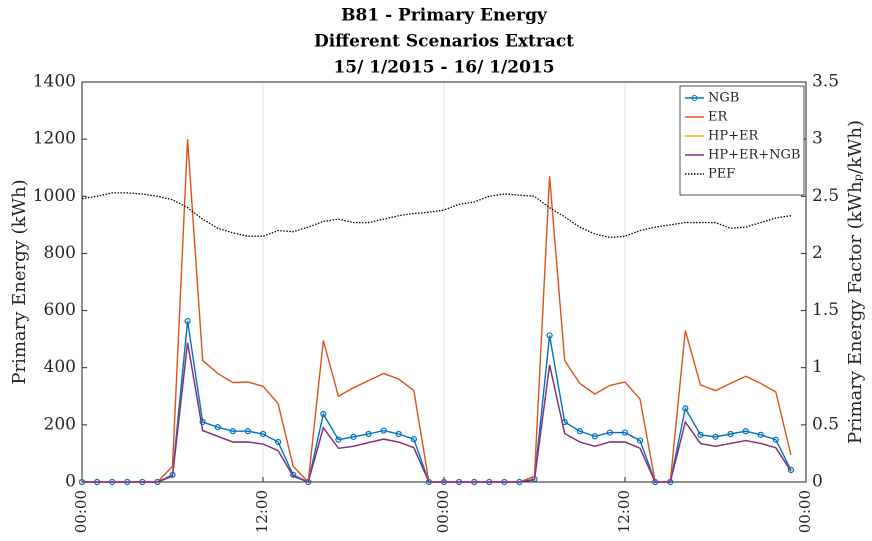 Image resolution: width=872 pixels, height=541 pixels. What do you see at coordinates (723, 98) in the screenshot?
I see `legend-label: NGB` at bounding box center [723, 98].